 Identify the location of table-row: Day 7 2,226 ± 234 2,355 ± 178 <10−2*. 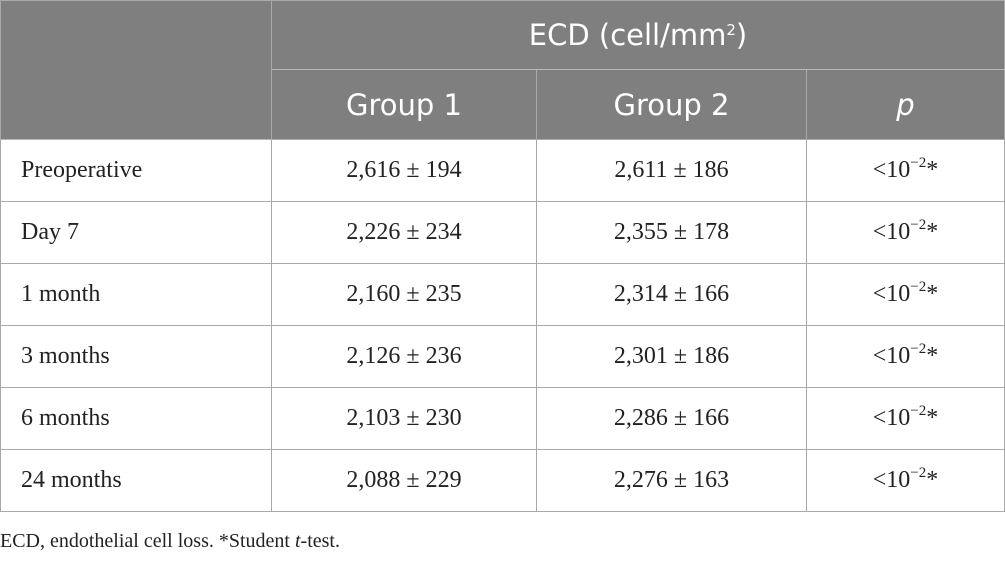
(502, 232).